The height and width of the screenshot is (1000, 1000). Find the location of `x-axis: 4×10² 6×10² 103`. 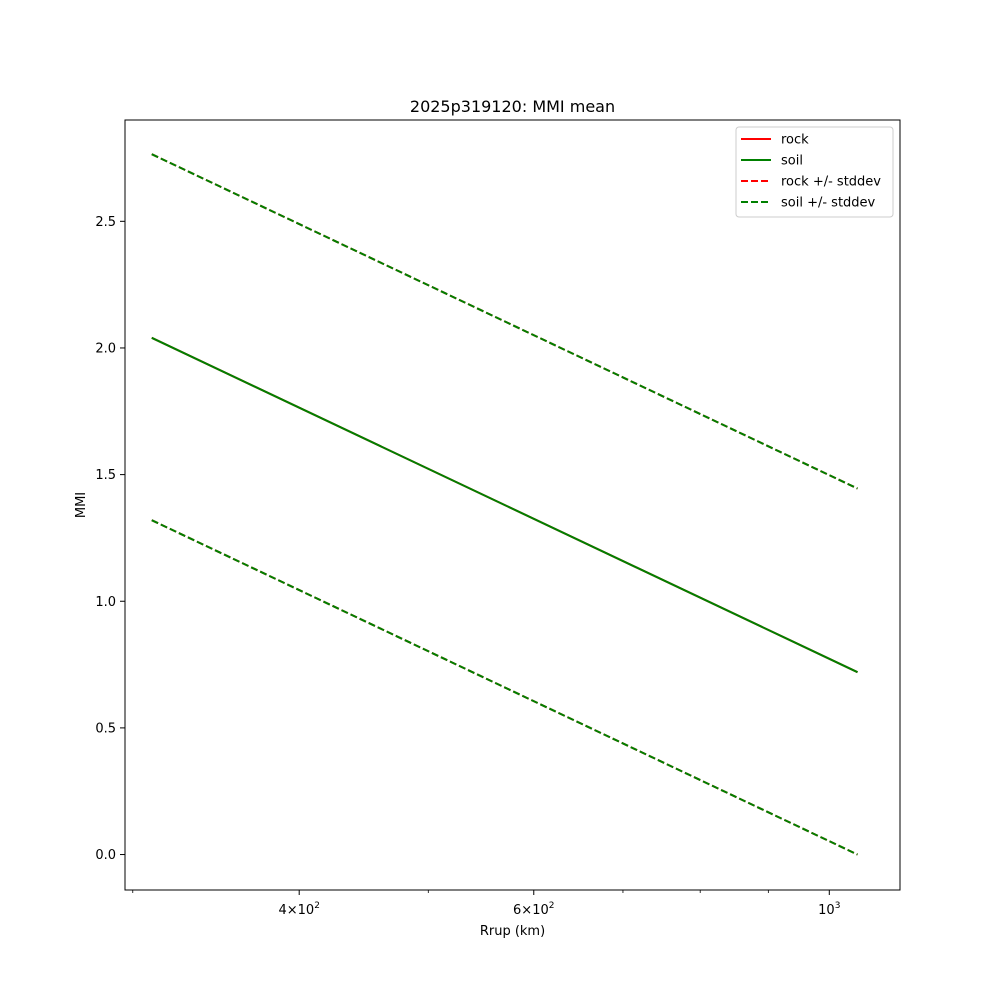

x-axis: 4×10² 6×10² 103 is located at coordinates (486, 904).